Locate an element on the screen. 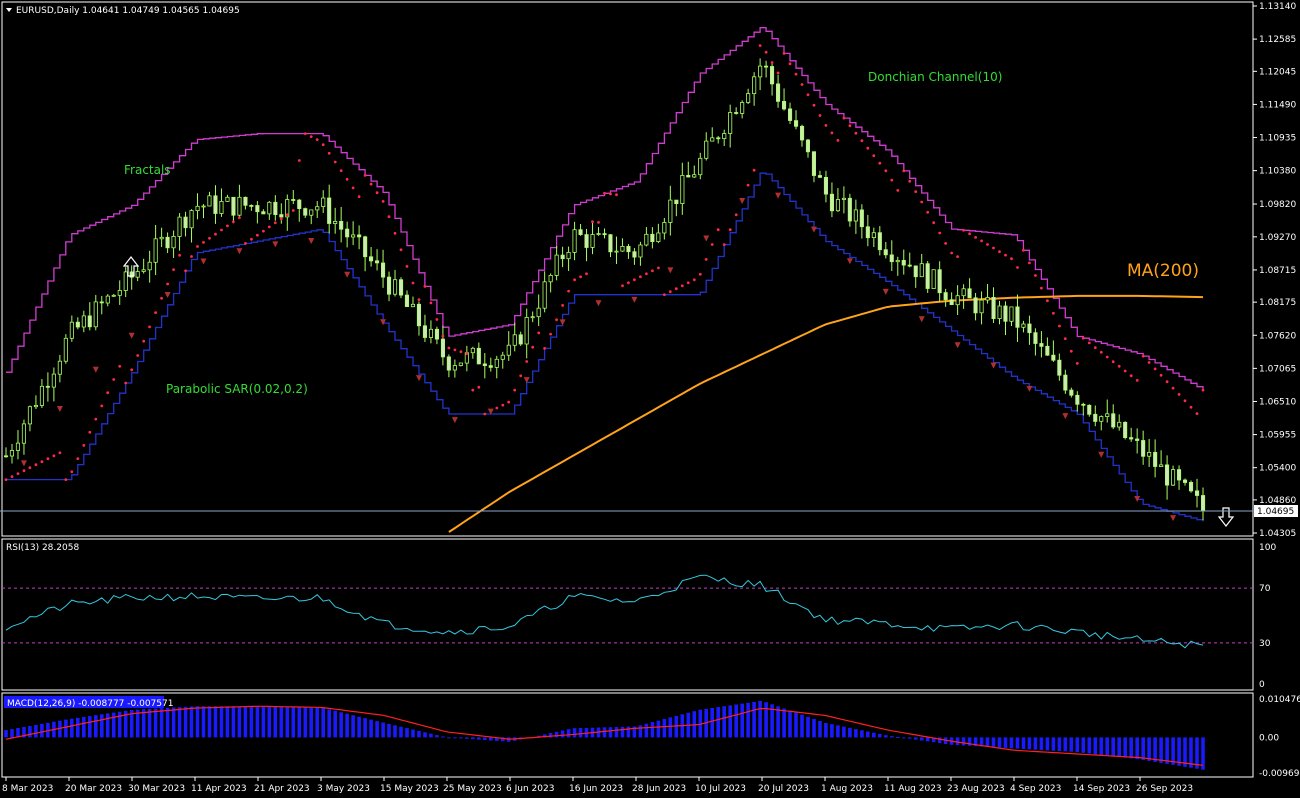 This screenshot has height=798, width=1300. date-tick-label: 20 Jul 2023 is located at coordinates (783, 789).